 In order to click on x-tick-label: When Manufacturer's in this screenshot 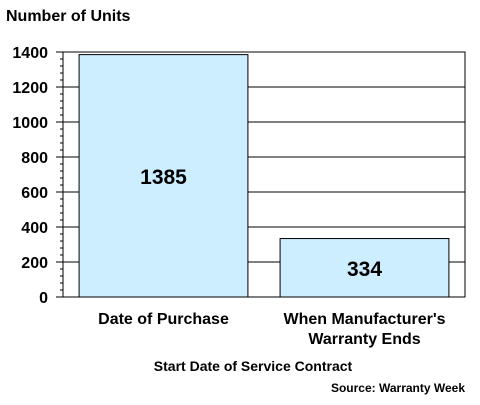, I will do `click(364, 319)`.